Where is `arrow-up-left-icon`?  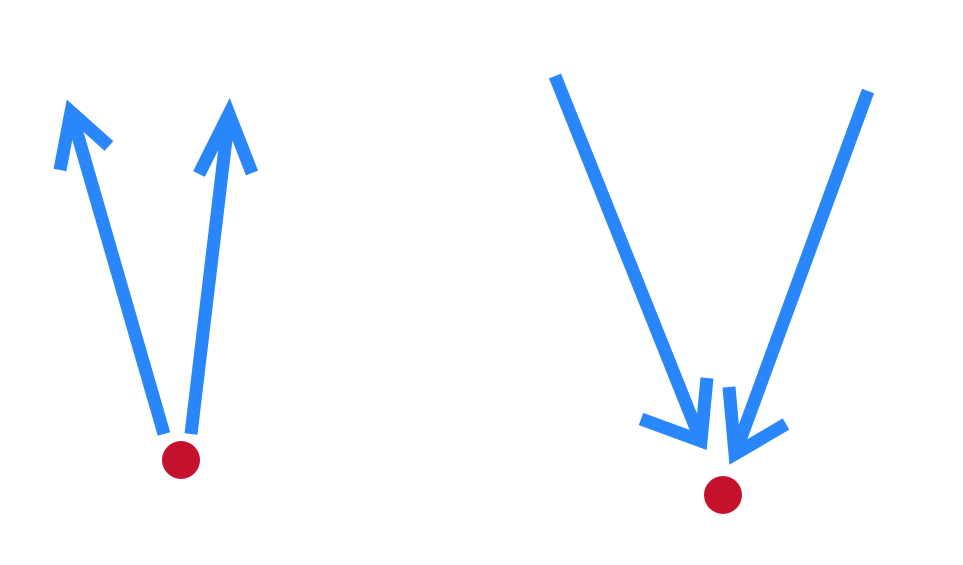
arrow-up-left-icon is located at coordinates (112, 267).